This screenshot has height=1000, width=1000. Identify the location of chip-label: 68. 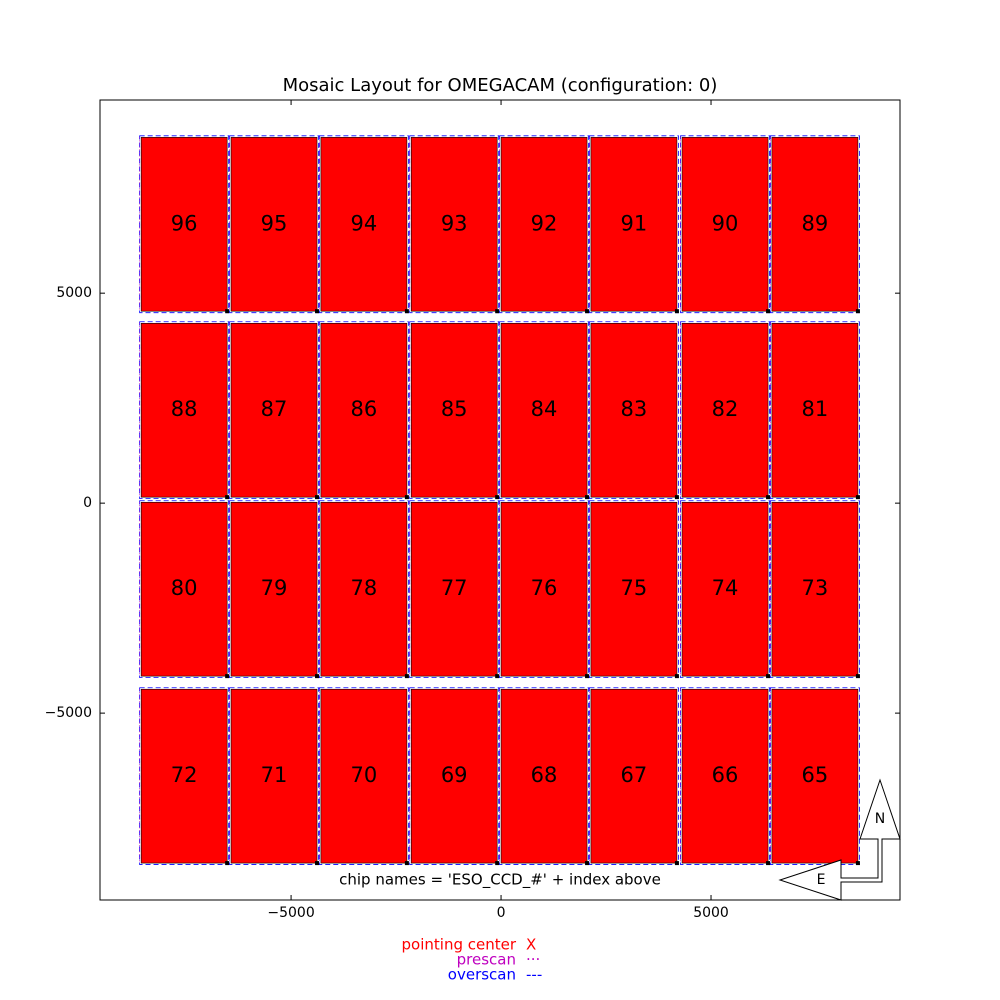
(544, 775).